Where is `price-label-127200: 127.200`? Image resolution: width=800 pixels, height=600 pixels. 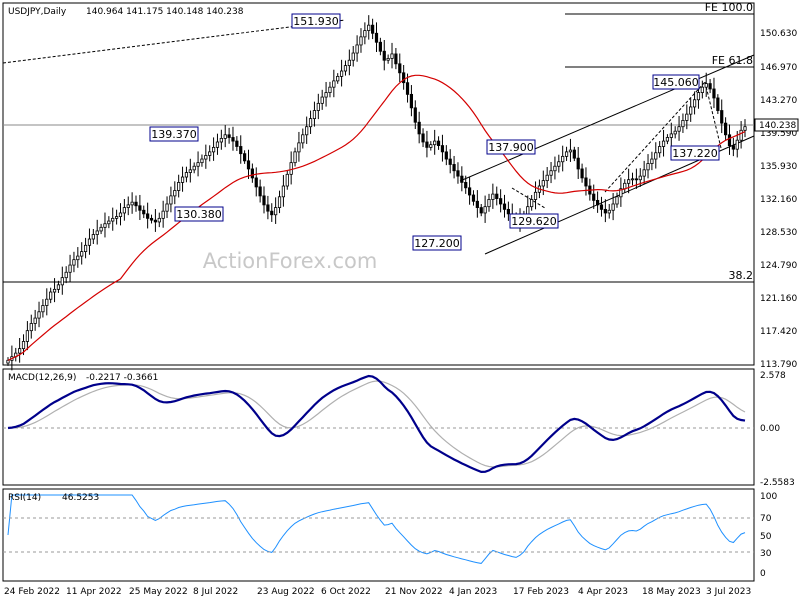 price-label-127200: 127.200 is located at coordinates (437, 243).